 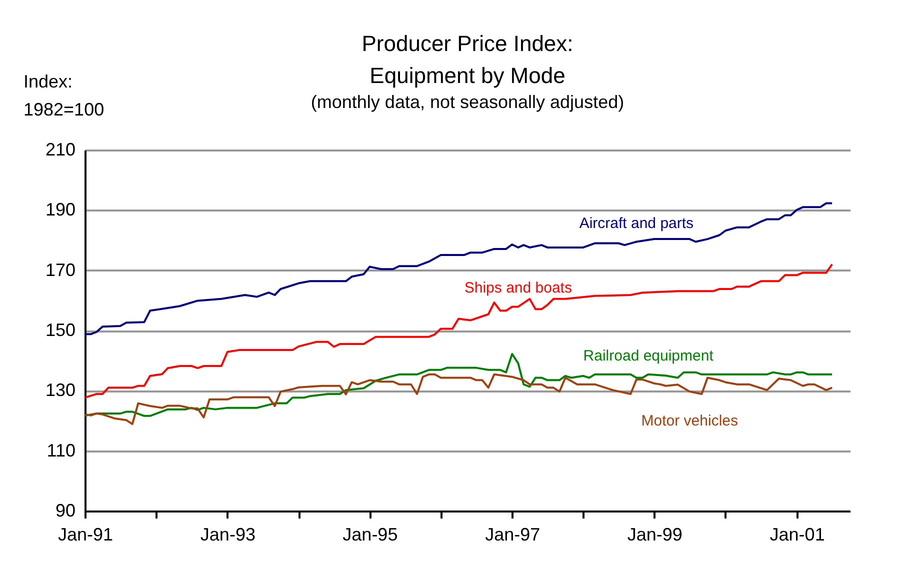 I want to click on series-label: Railroad equipment, so click(x=648, y=355).